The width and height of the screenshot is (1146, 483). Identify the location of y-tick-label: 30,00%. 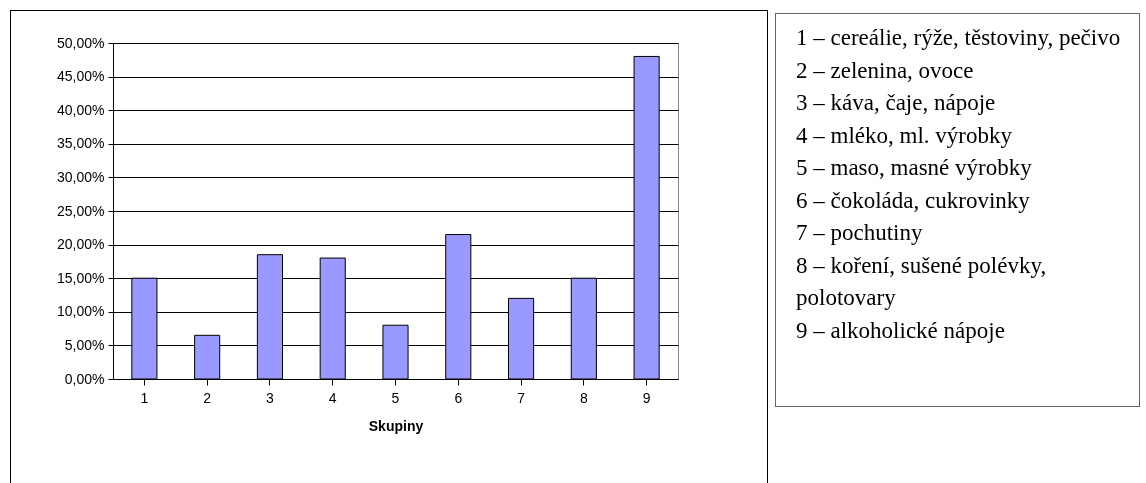
(81, 176).